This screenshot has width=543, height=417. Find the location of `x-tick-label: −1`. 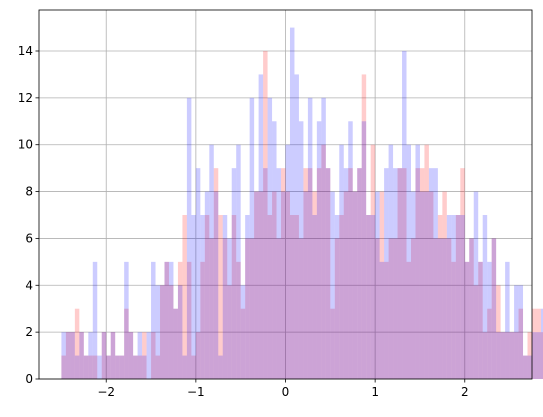

x-tick-label: −1 is located at coordinates (196, 392).